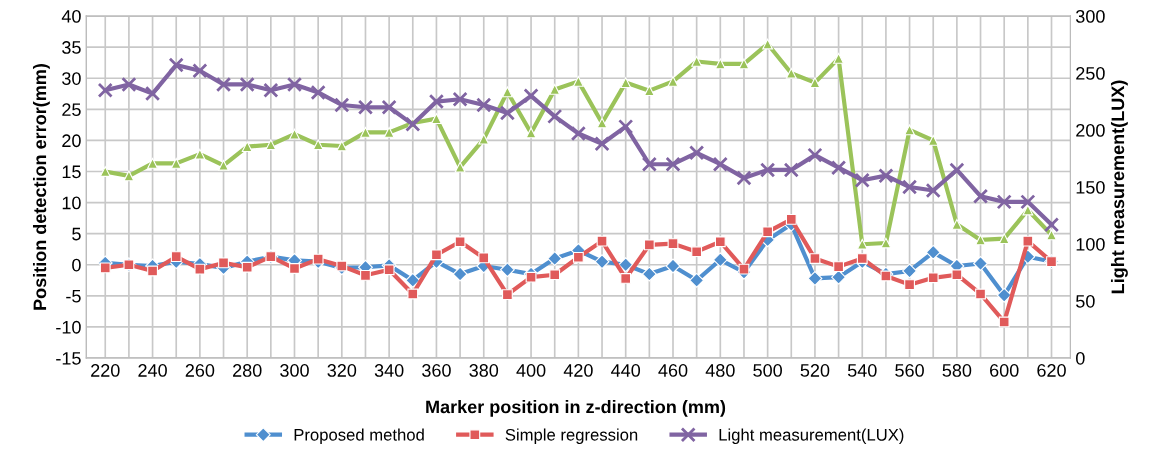  What do you see at coordinates (811, 436) in the screenshot?
I see `legend-label: Light measurement(LUX)` at bounding box center [811, 436].